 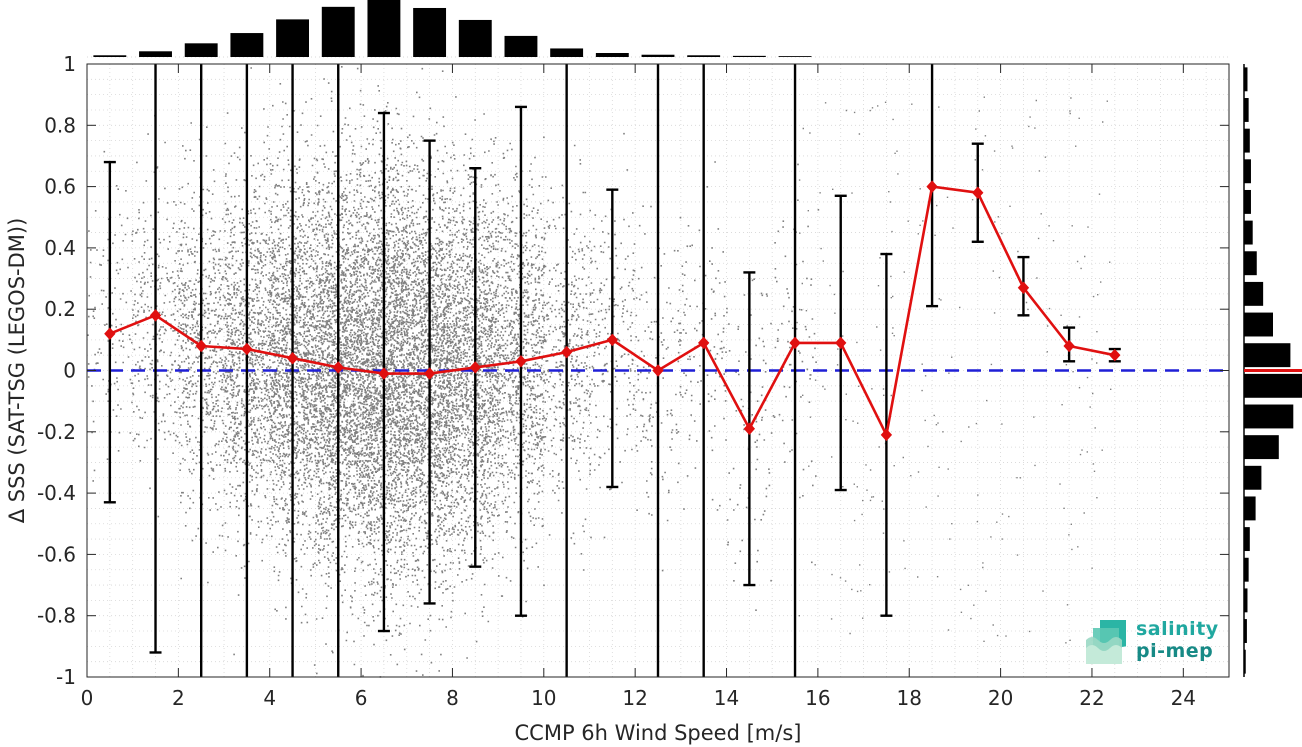 What do you see at coordinates (66, 677) in the screenshot?
I see `y-tick-label: -1` at bounding box center [66, 677].